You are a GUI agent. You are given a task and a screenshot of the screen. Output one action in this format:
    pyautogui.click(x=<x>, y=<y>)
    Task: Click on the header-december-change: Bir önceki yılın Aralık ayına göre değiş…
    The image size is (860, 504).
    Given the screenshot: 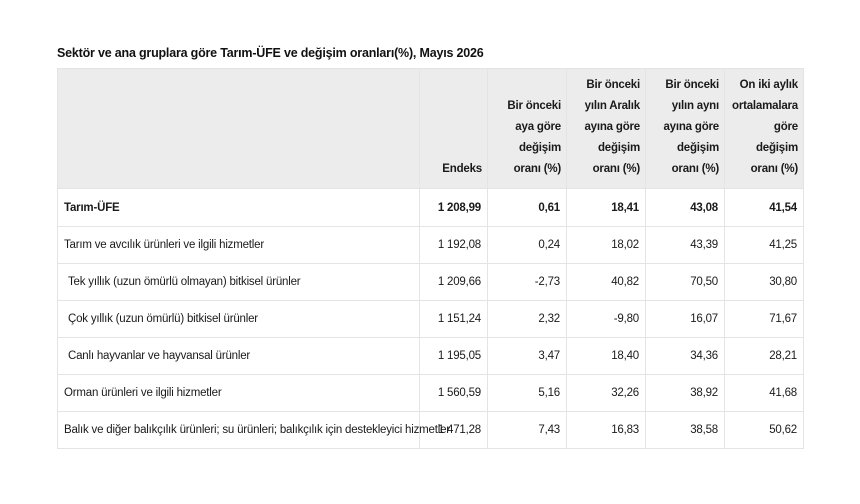 What is the action you would take?
    pyautogui.click(x=606, y=128)
    